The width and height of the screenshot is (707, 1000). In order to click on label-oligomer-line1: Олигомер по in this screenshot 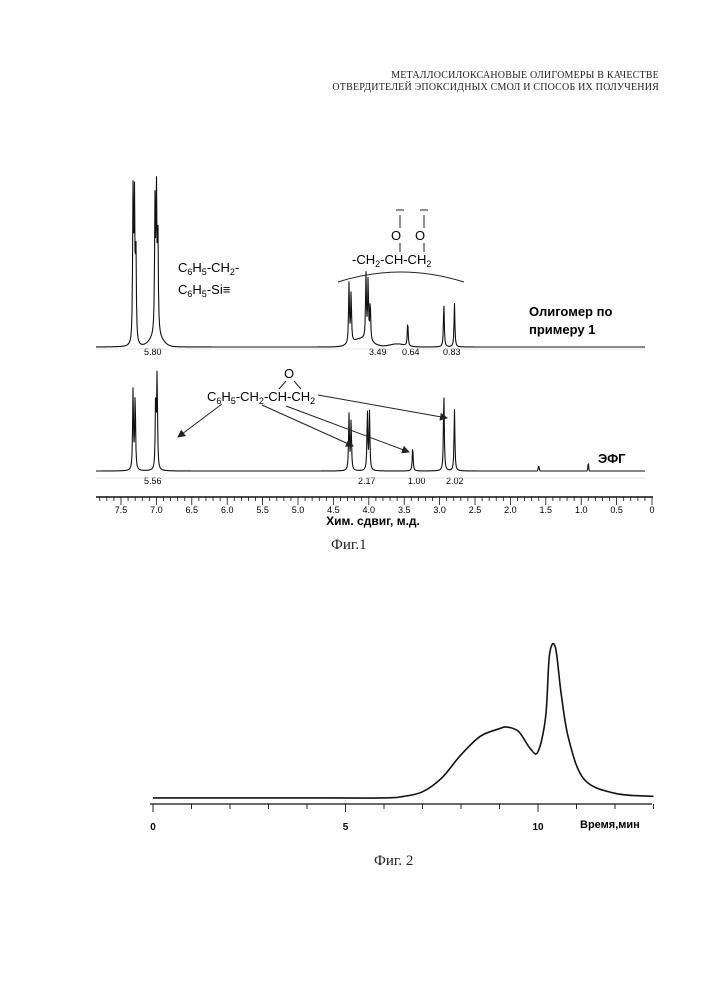, I will do `click(570, 311)`.